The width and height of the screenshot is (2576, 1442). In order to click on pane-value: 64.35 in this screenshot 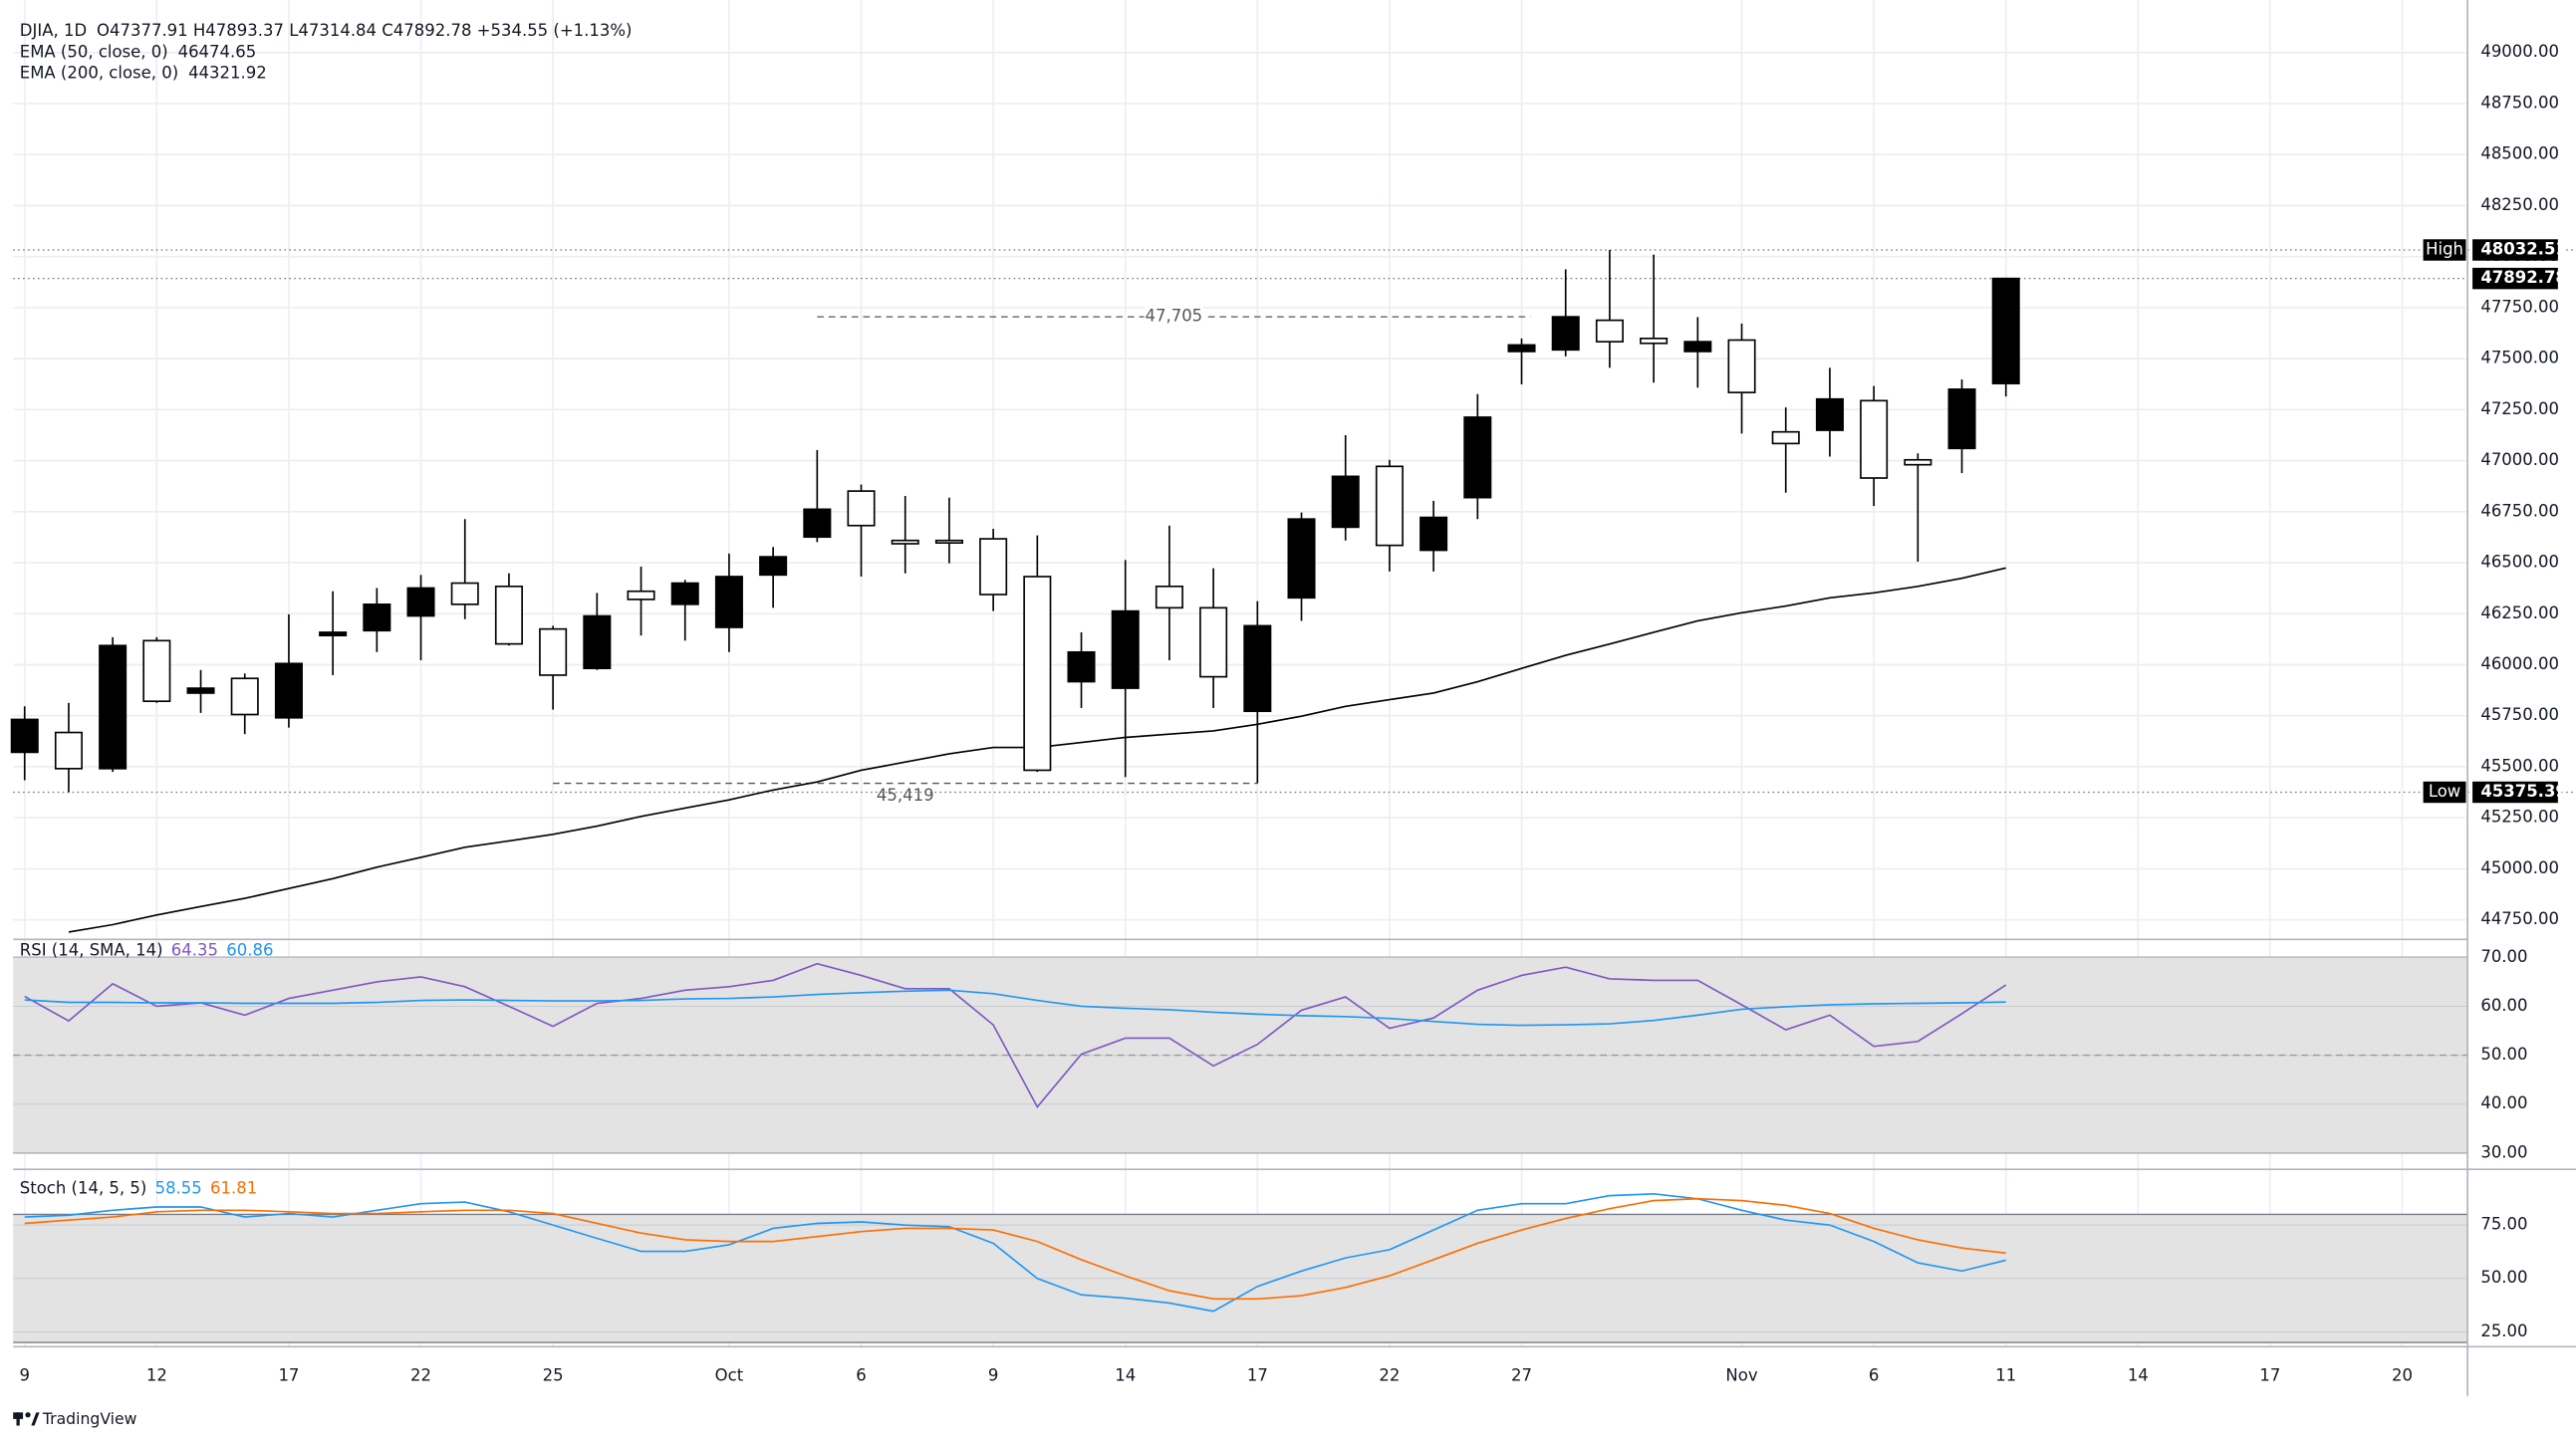, I will do `click(194, 949)`.